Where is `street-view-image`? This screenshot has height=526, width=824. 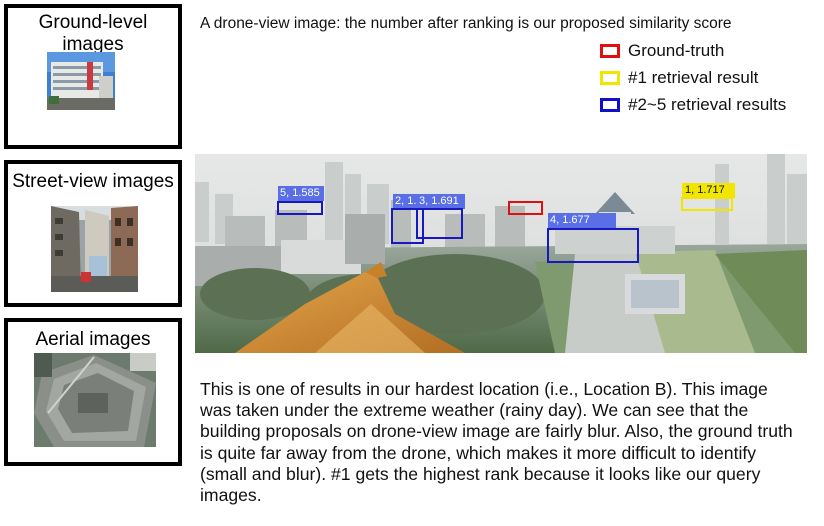 street-view-image is located at coordinates (94, 249).